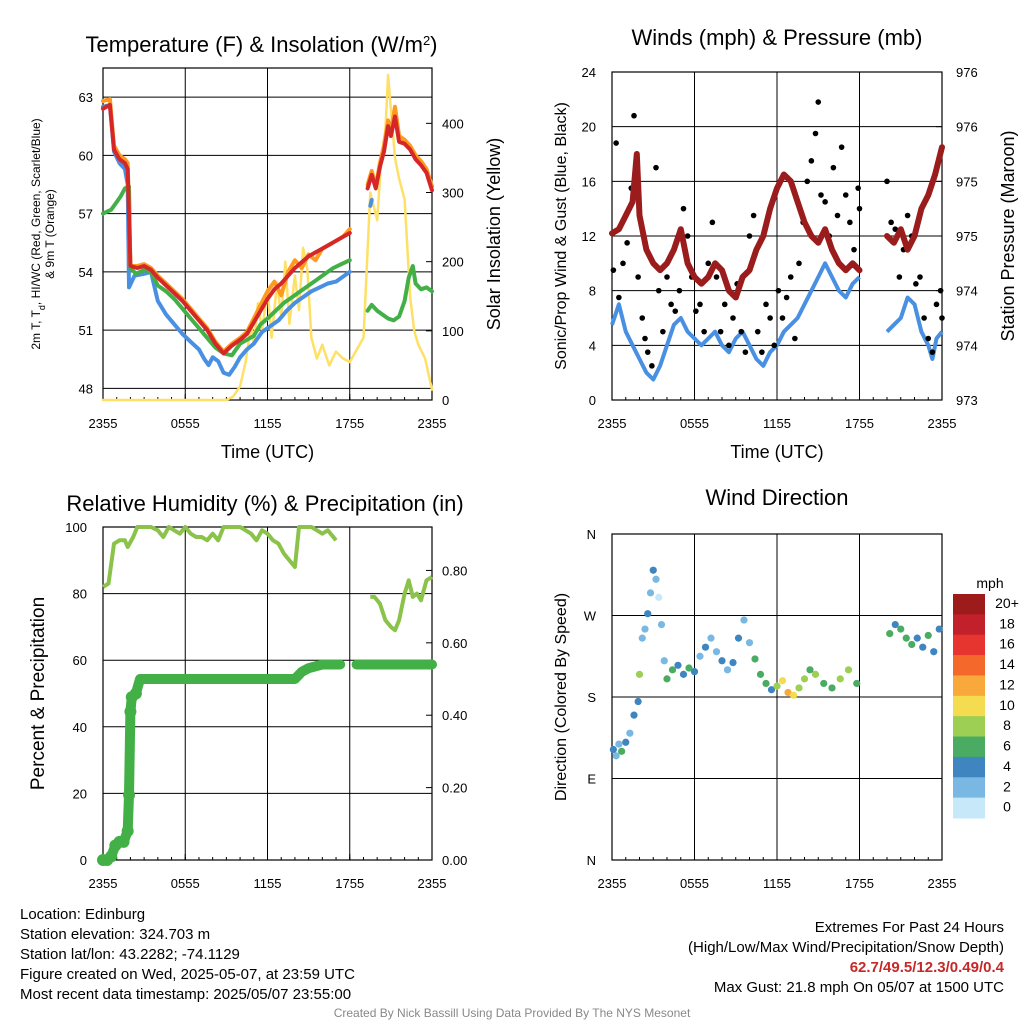 This screenshot has width=1024, height=1024. What do you see at coordinates (967, 291) in the screenshot?
I see `y2-tick-label: 974` at bounding box center [967, 291].